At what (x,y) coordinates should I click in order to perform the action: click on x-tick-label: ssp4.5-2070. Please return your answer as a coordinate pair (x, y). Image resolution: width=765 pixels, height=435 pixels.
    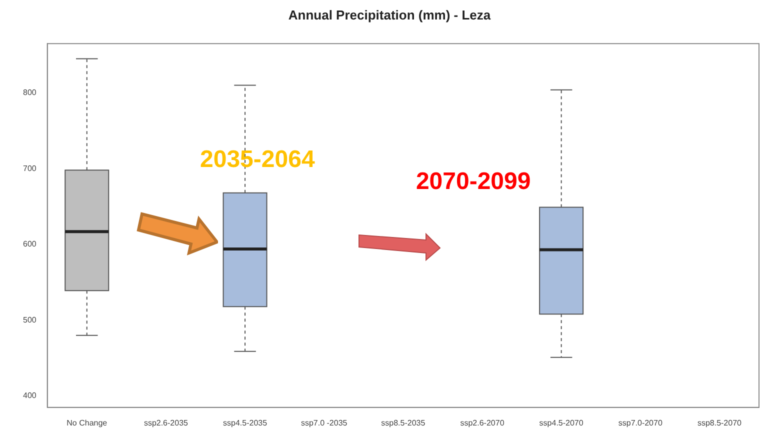
    Looking at the image, I should click on (561, 423).